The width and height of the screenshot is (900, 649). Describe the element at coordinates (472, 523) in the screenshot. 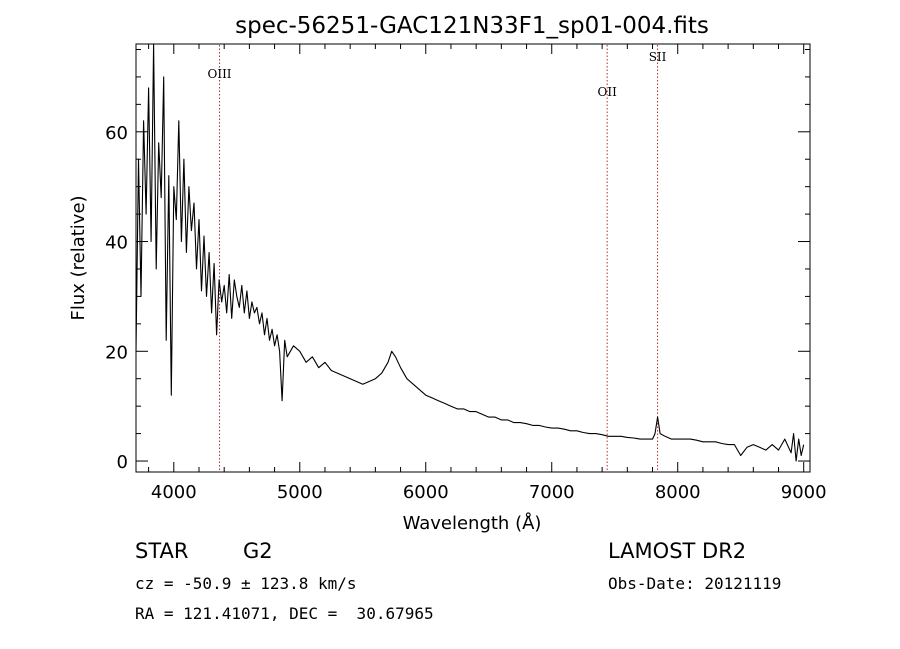

I see `x-axis-label: Wavelength (Å)` at that location.